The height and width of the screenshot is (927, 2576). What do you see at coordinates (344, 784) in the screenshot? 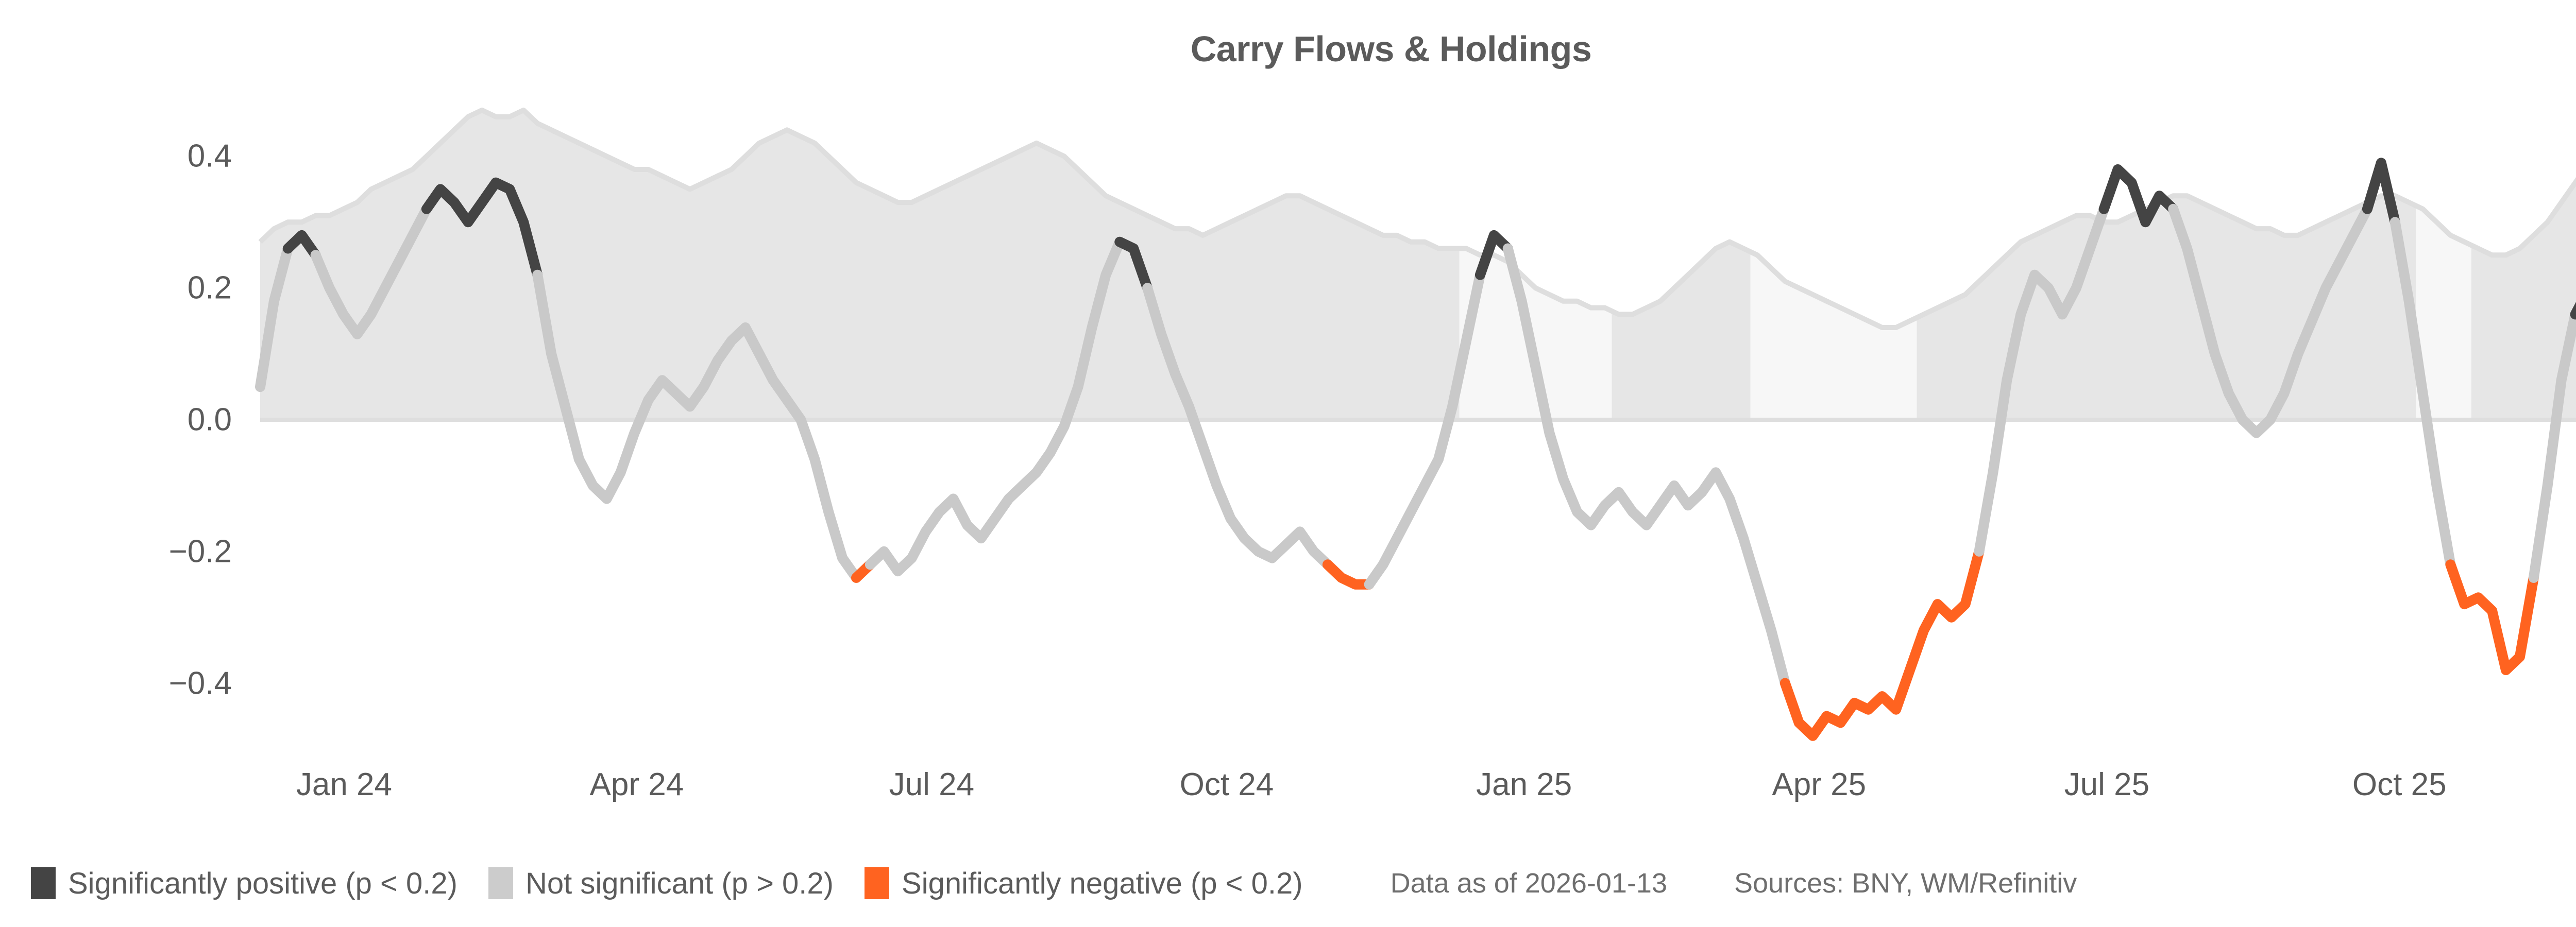
I see `x-axis-tick-label: Jan 24` at bounding box center [344, 784].